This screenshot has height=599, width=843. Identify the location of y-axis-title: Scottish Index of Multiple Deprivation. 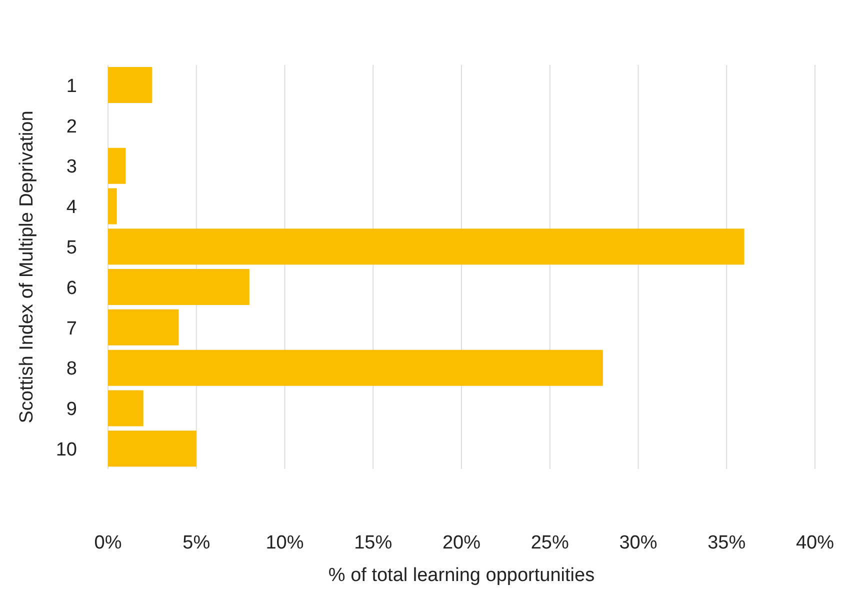
(27, 267).